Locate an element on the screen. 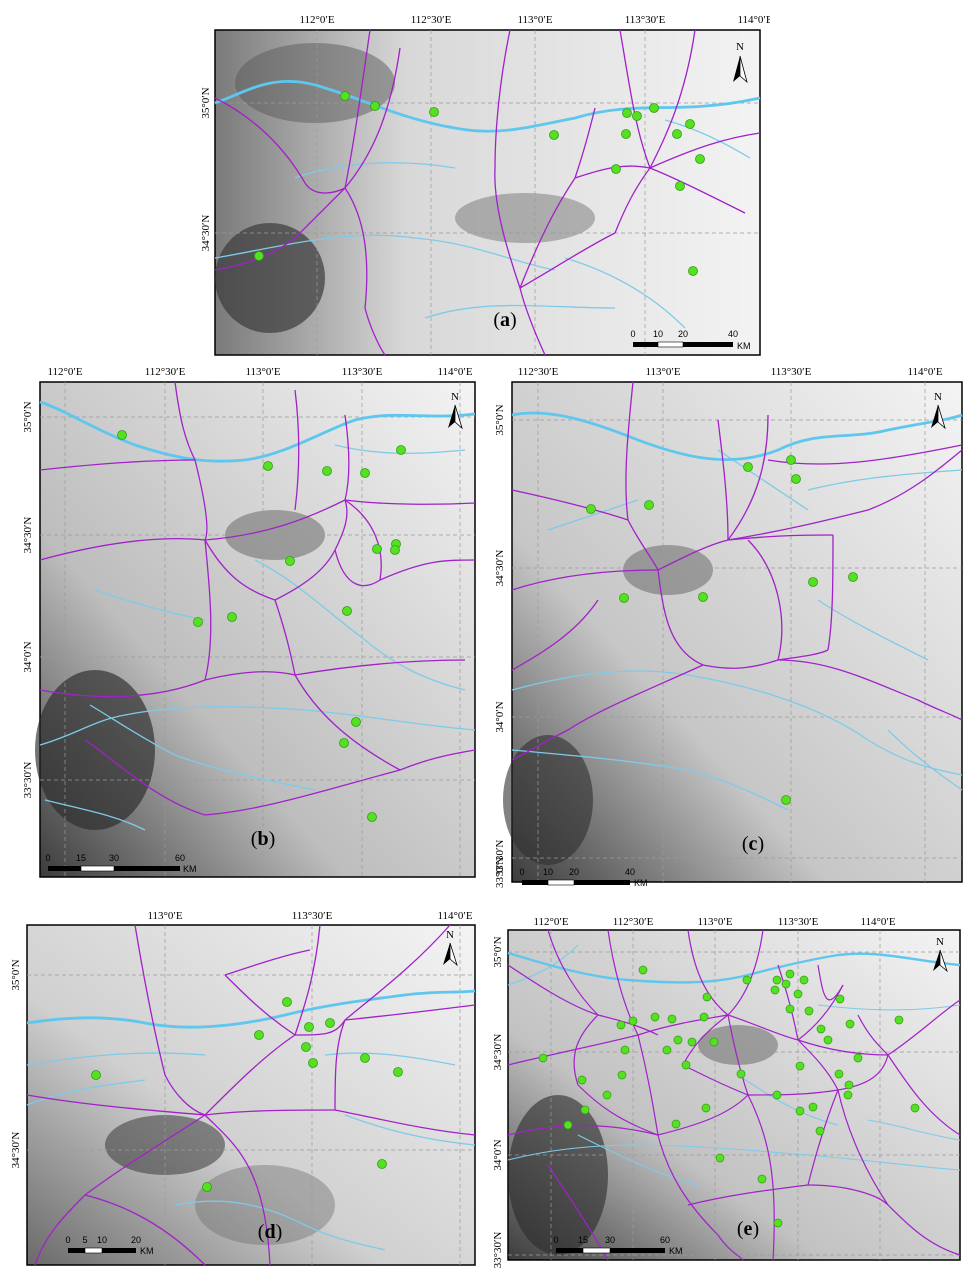 The image size is (969, 1284). scale-bar: 0 15 30 60 KM is located at coordinates (120, 863).